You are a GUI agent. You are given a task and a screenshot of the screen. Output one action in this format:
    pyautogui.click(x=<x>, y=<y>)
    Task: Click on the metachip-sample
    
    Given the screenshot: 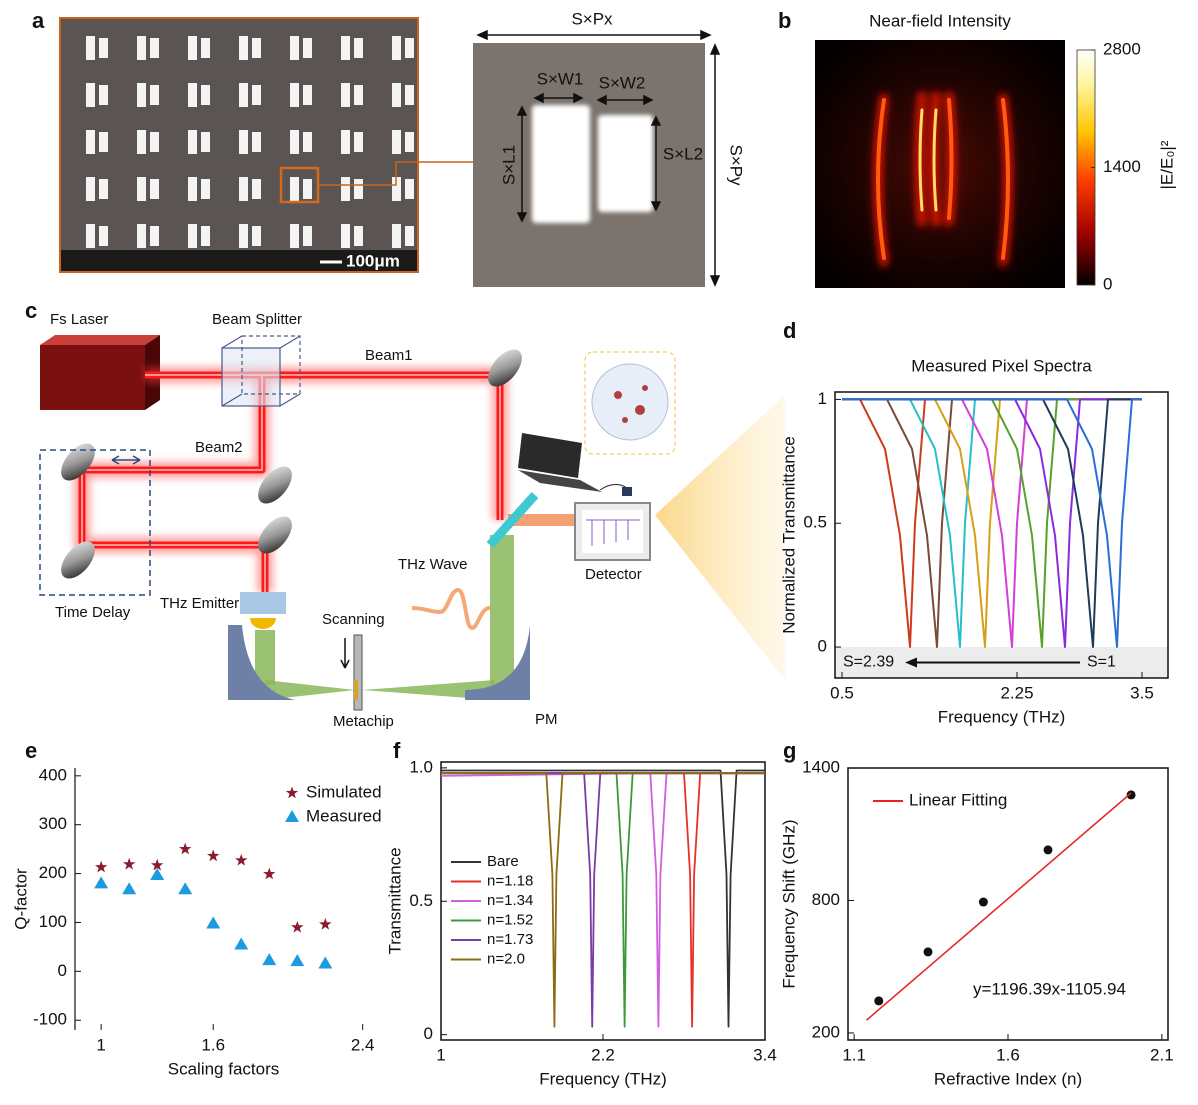 What is the action you would take?
    pyautogui.click(x=356, y=690)
    